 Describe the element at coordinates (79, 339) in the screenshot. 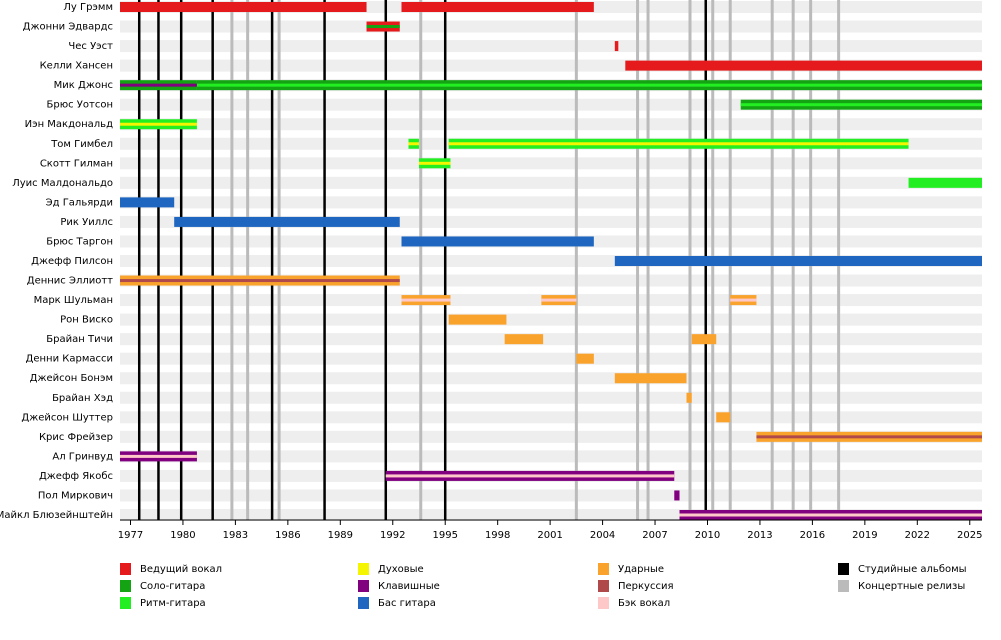

I see `member-name: Брайан Тичи` at that location.